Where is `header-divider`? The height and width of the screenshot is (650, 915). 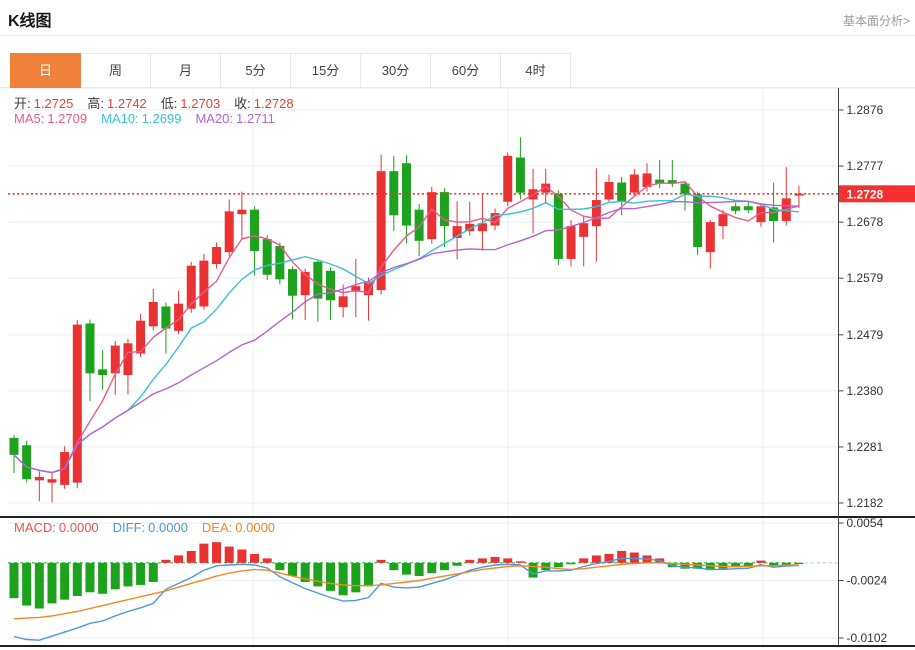 header-divider is located at coordinates (457, 35).